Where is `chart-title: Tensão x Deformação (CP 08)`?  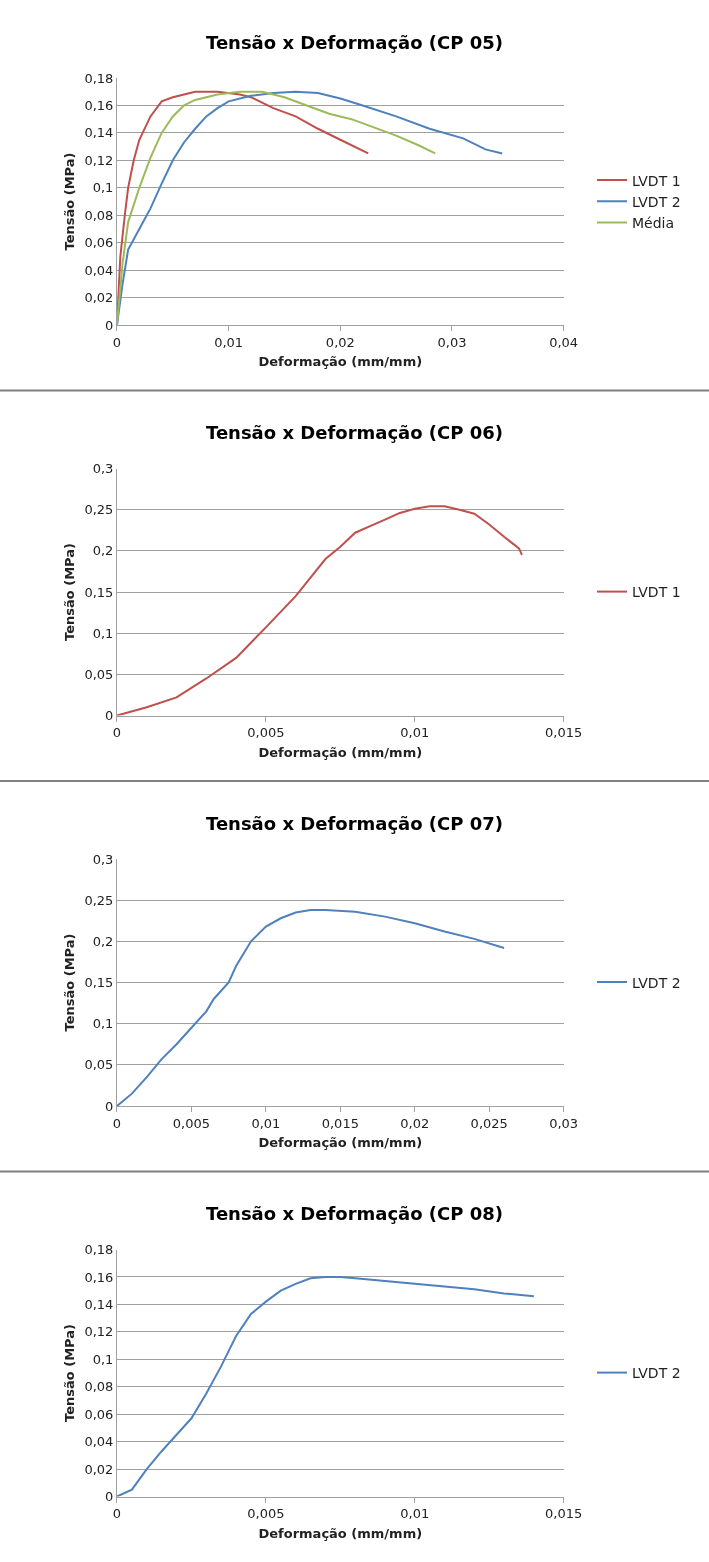 chart-title: Tensão x Deformação (CP 08) is located at coordinates (355, 1213).